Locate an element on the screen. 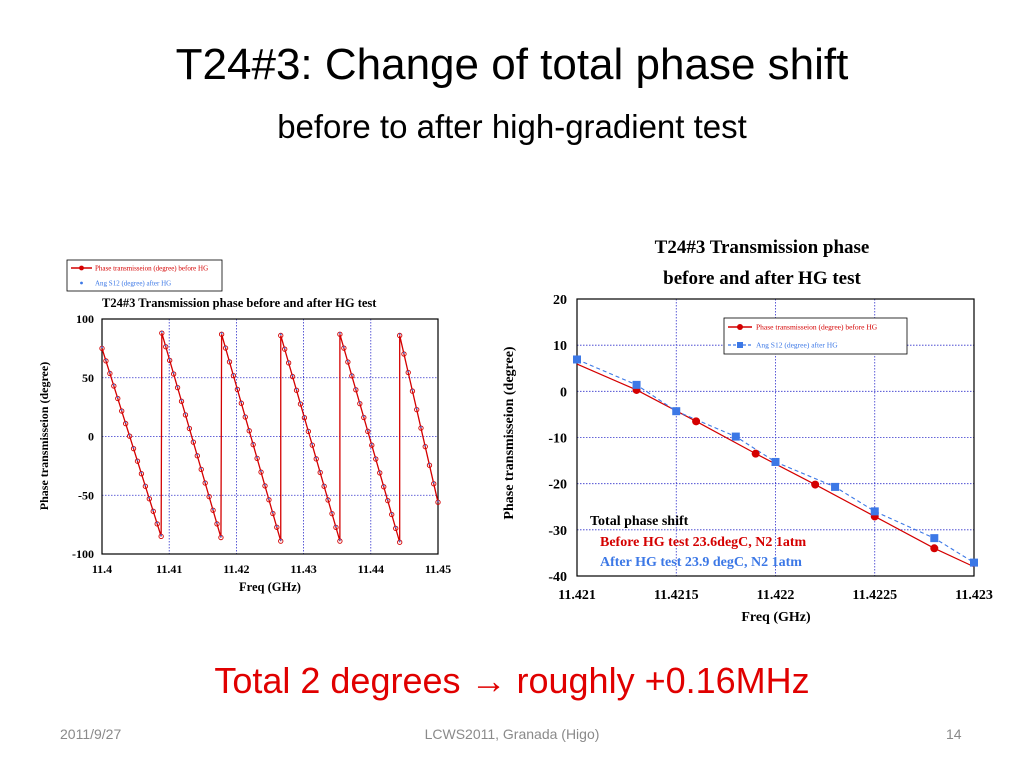 The width and height of the screenshot is (1024, 768). right-series is located at coordinates (775, 461).